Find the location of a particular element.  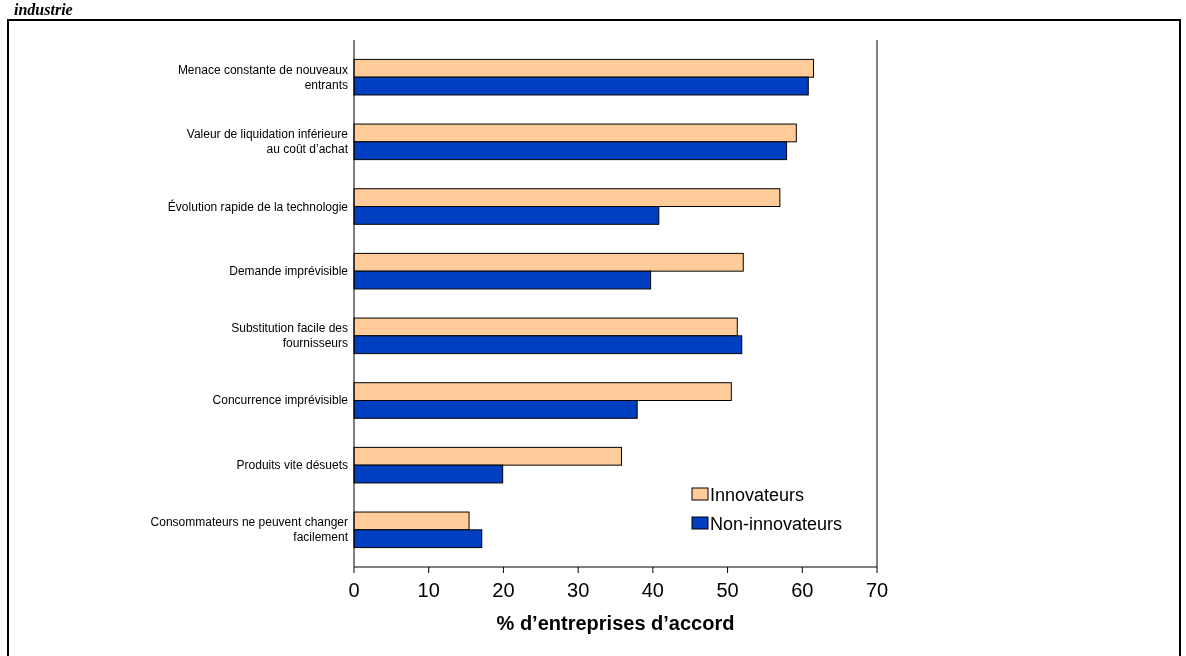

x-tick-label: 70 is located at coordinates (877, 590).